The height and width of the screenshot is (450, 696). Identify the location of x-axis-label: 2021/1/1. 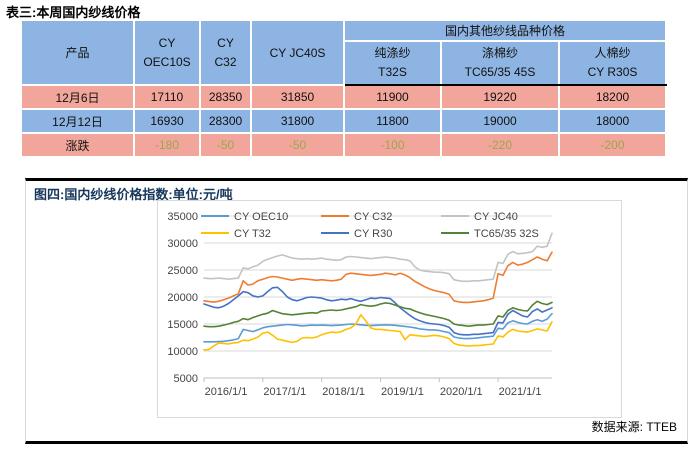
(520, 392).